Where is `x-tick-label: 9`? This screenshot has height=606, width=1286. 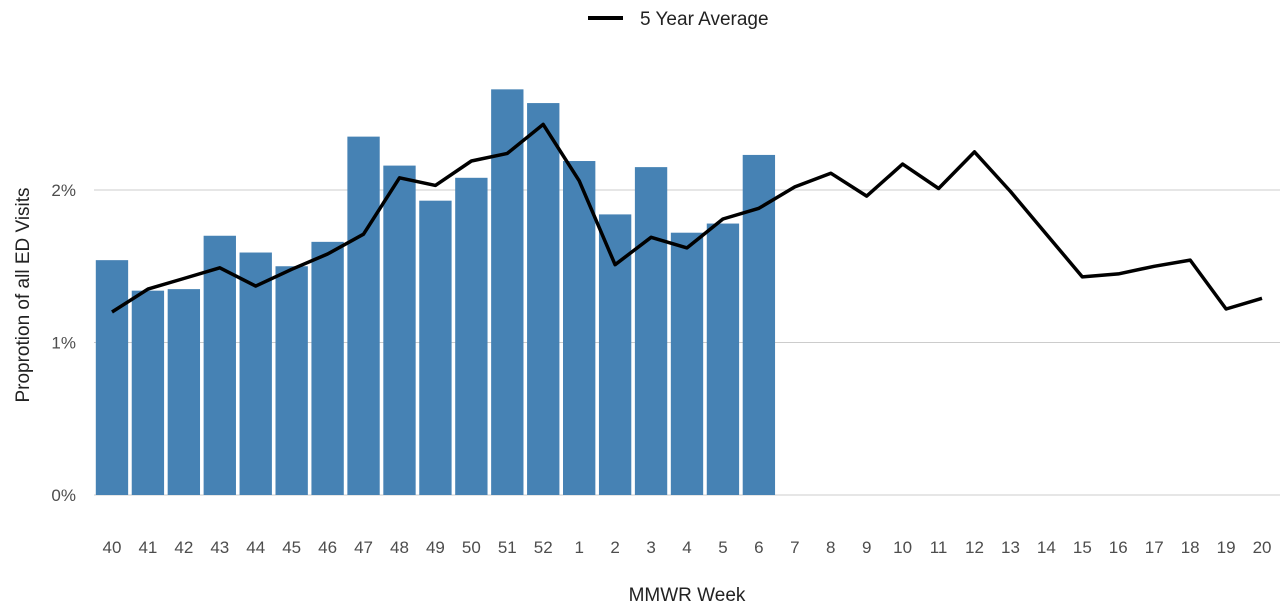 x-tick-label: 9 is located at coordinates (866, 547).